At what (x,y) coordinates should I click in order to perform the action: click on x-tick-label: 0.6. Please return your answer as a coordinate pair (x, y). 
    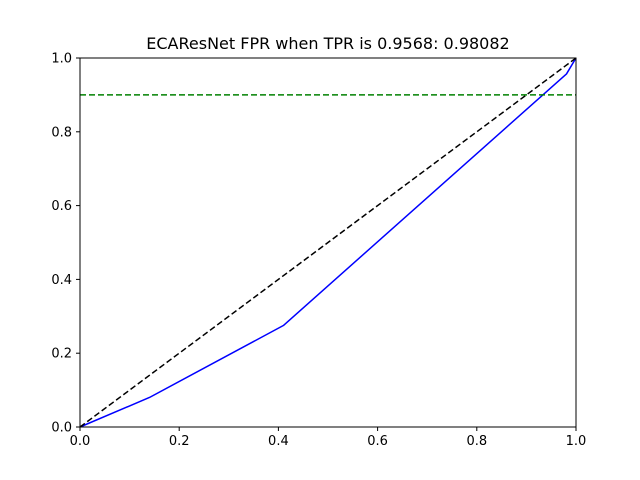
    Looking at the image, I should click on (377, 441).